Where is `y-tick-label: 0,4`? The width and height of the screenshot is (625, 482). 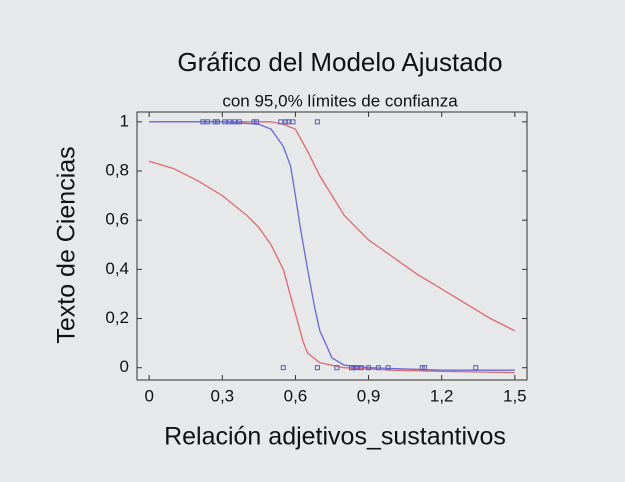 y-tick-label: 0,4 is located at coordinates (117, 268).